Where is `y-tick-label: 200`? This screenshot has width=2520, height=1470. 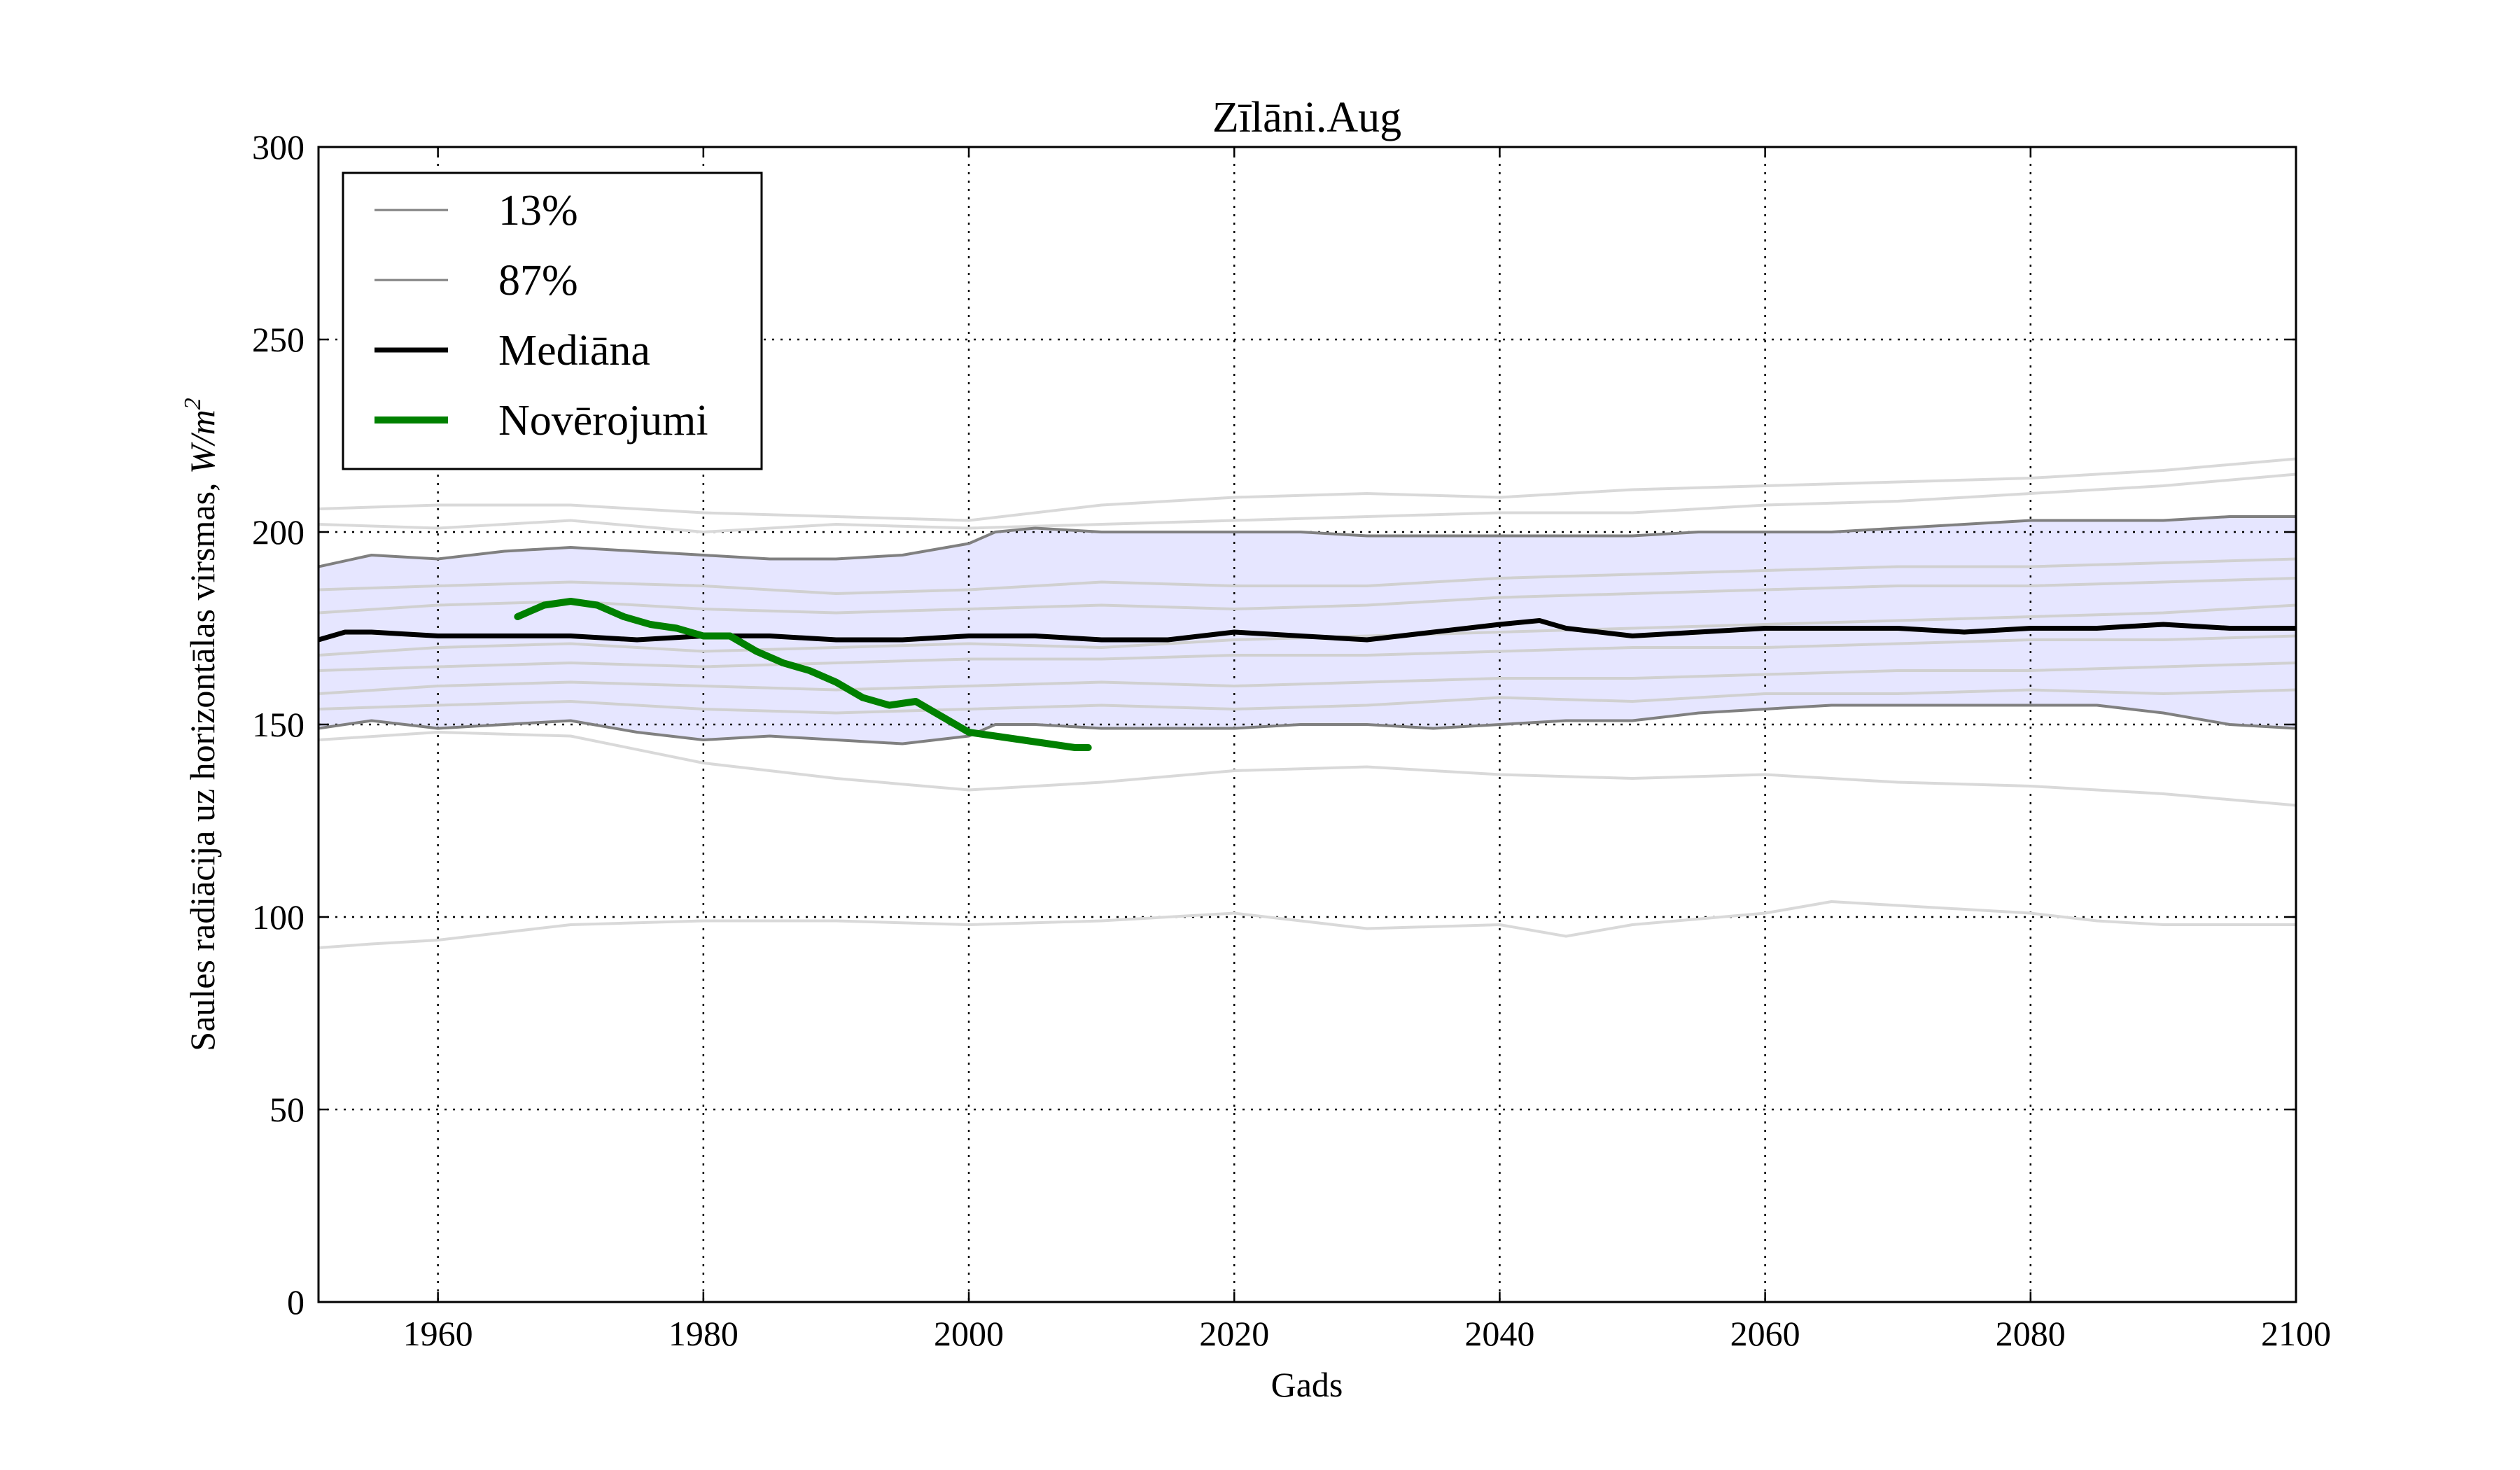
y-tick-label: 200 is located at coordinates (278, 532).